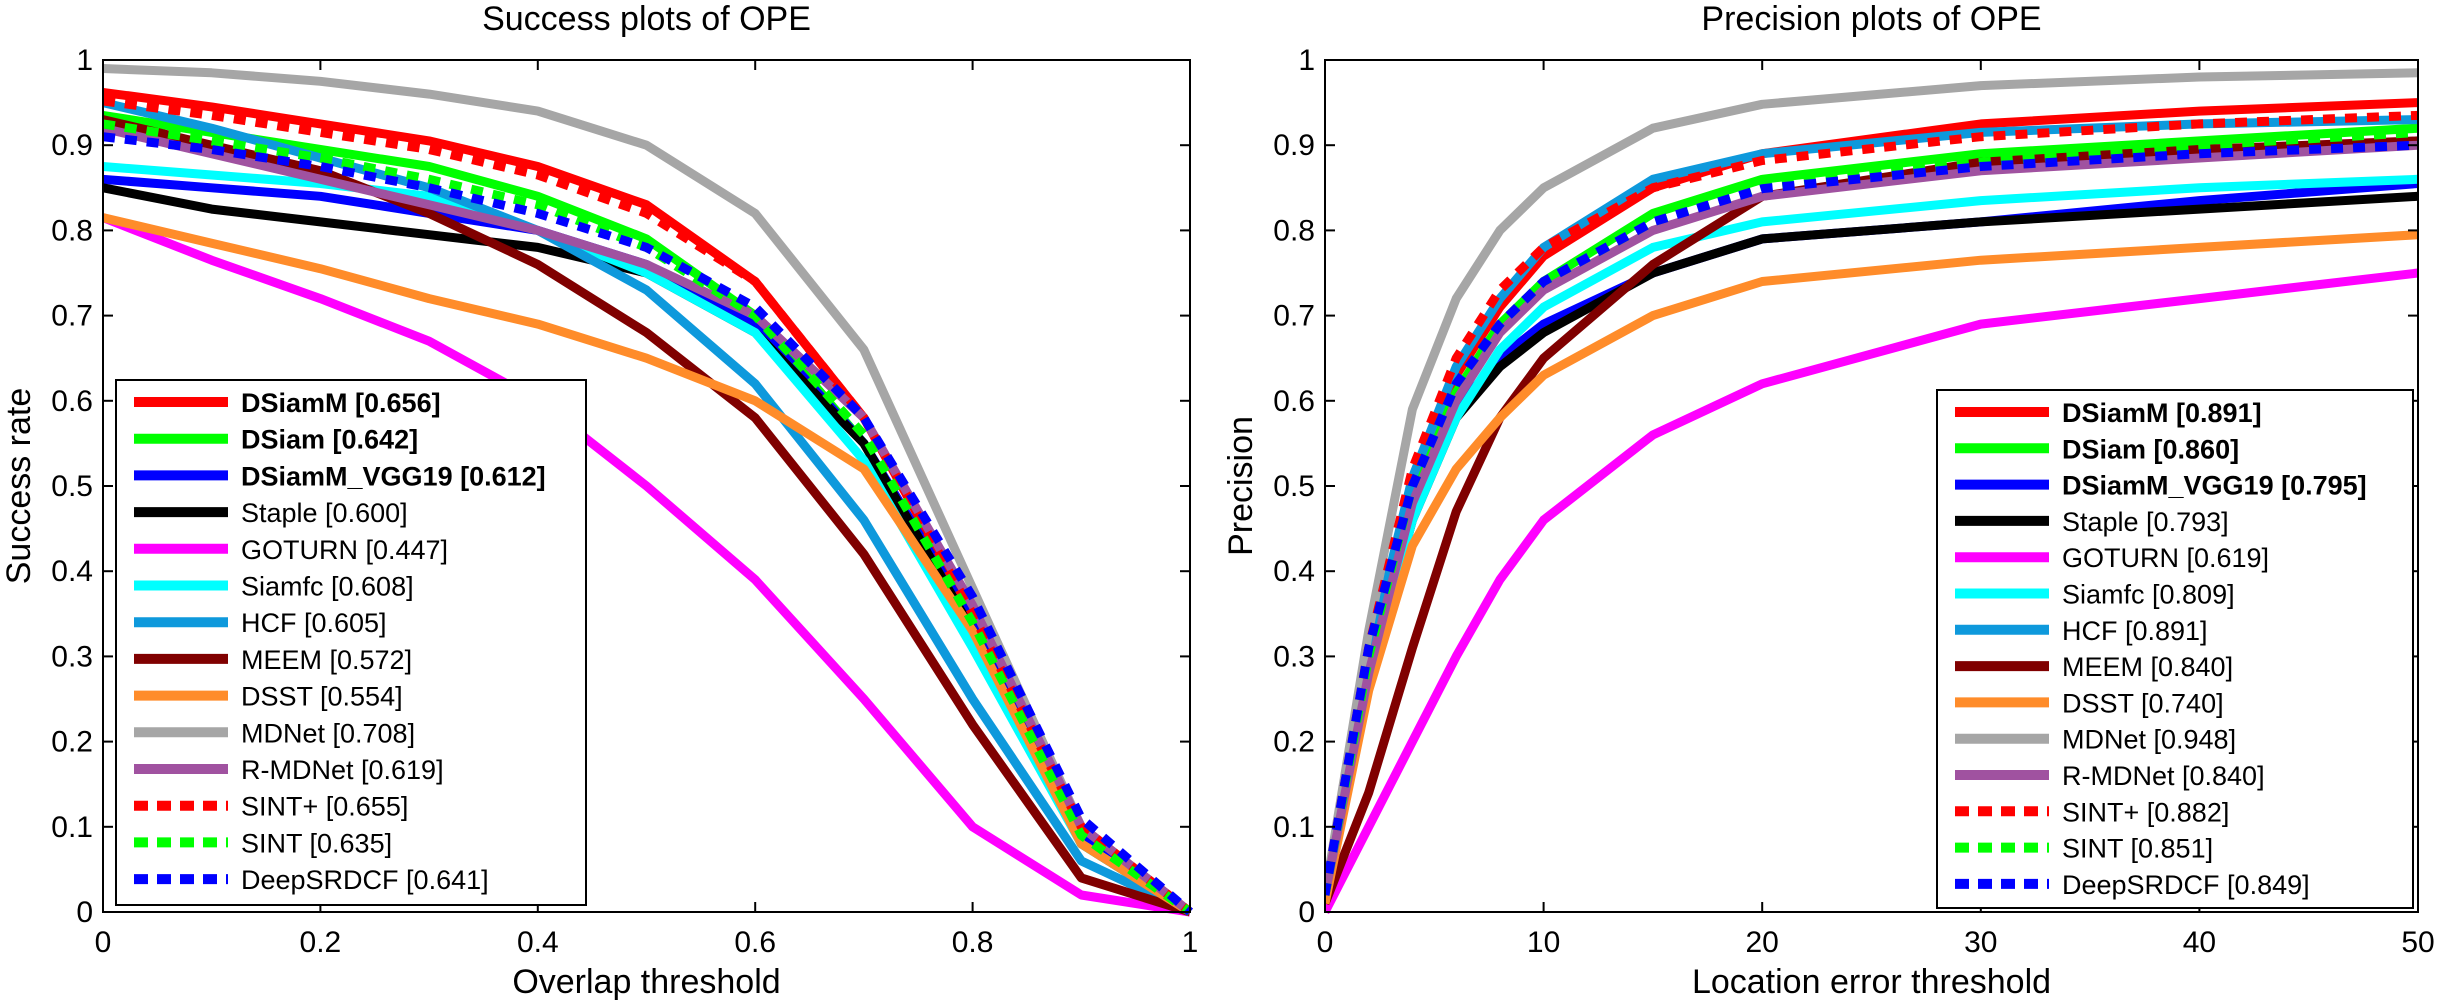  I want to click on legend-entry: MDNet [0.948], so click(2149, 740).